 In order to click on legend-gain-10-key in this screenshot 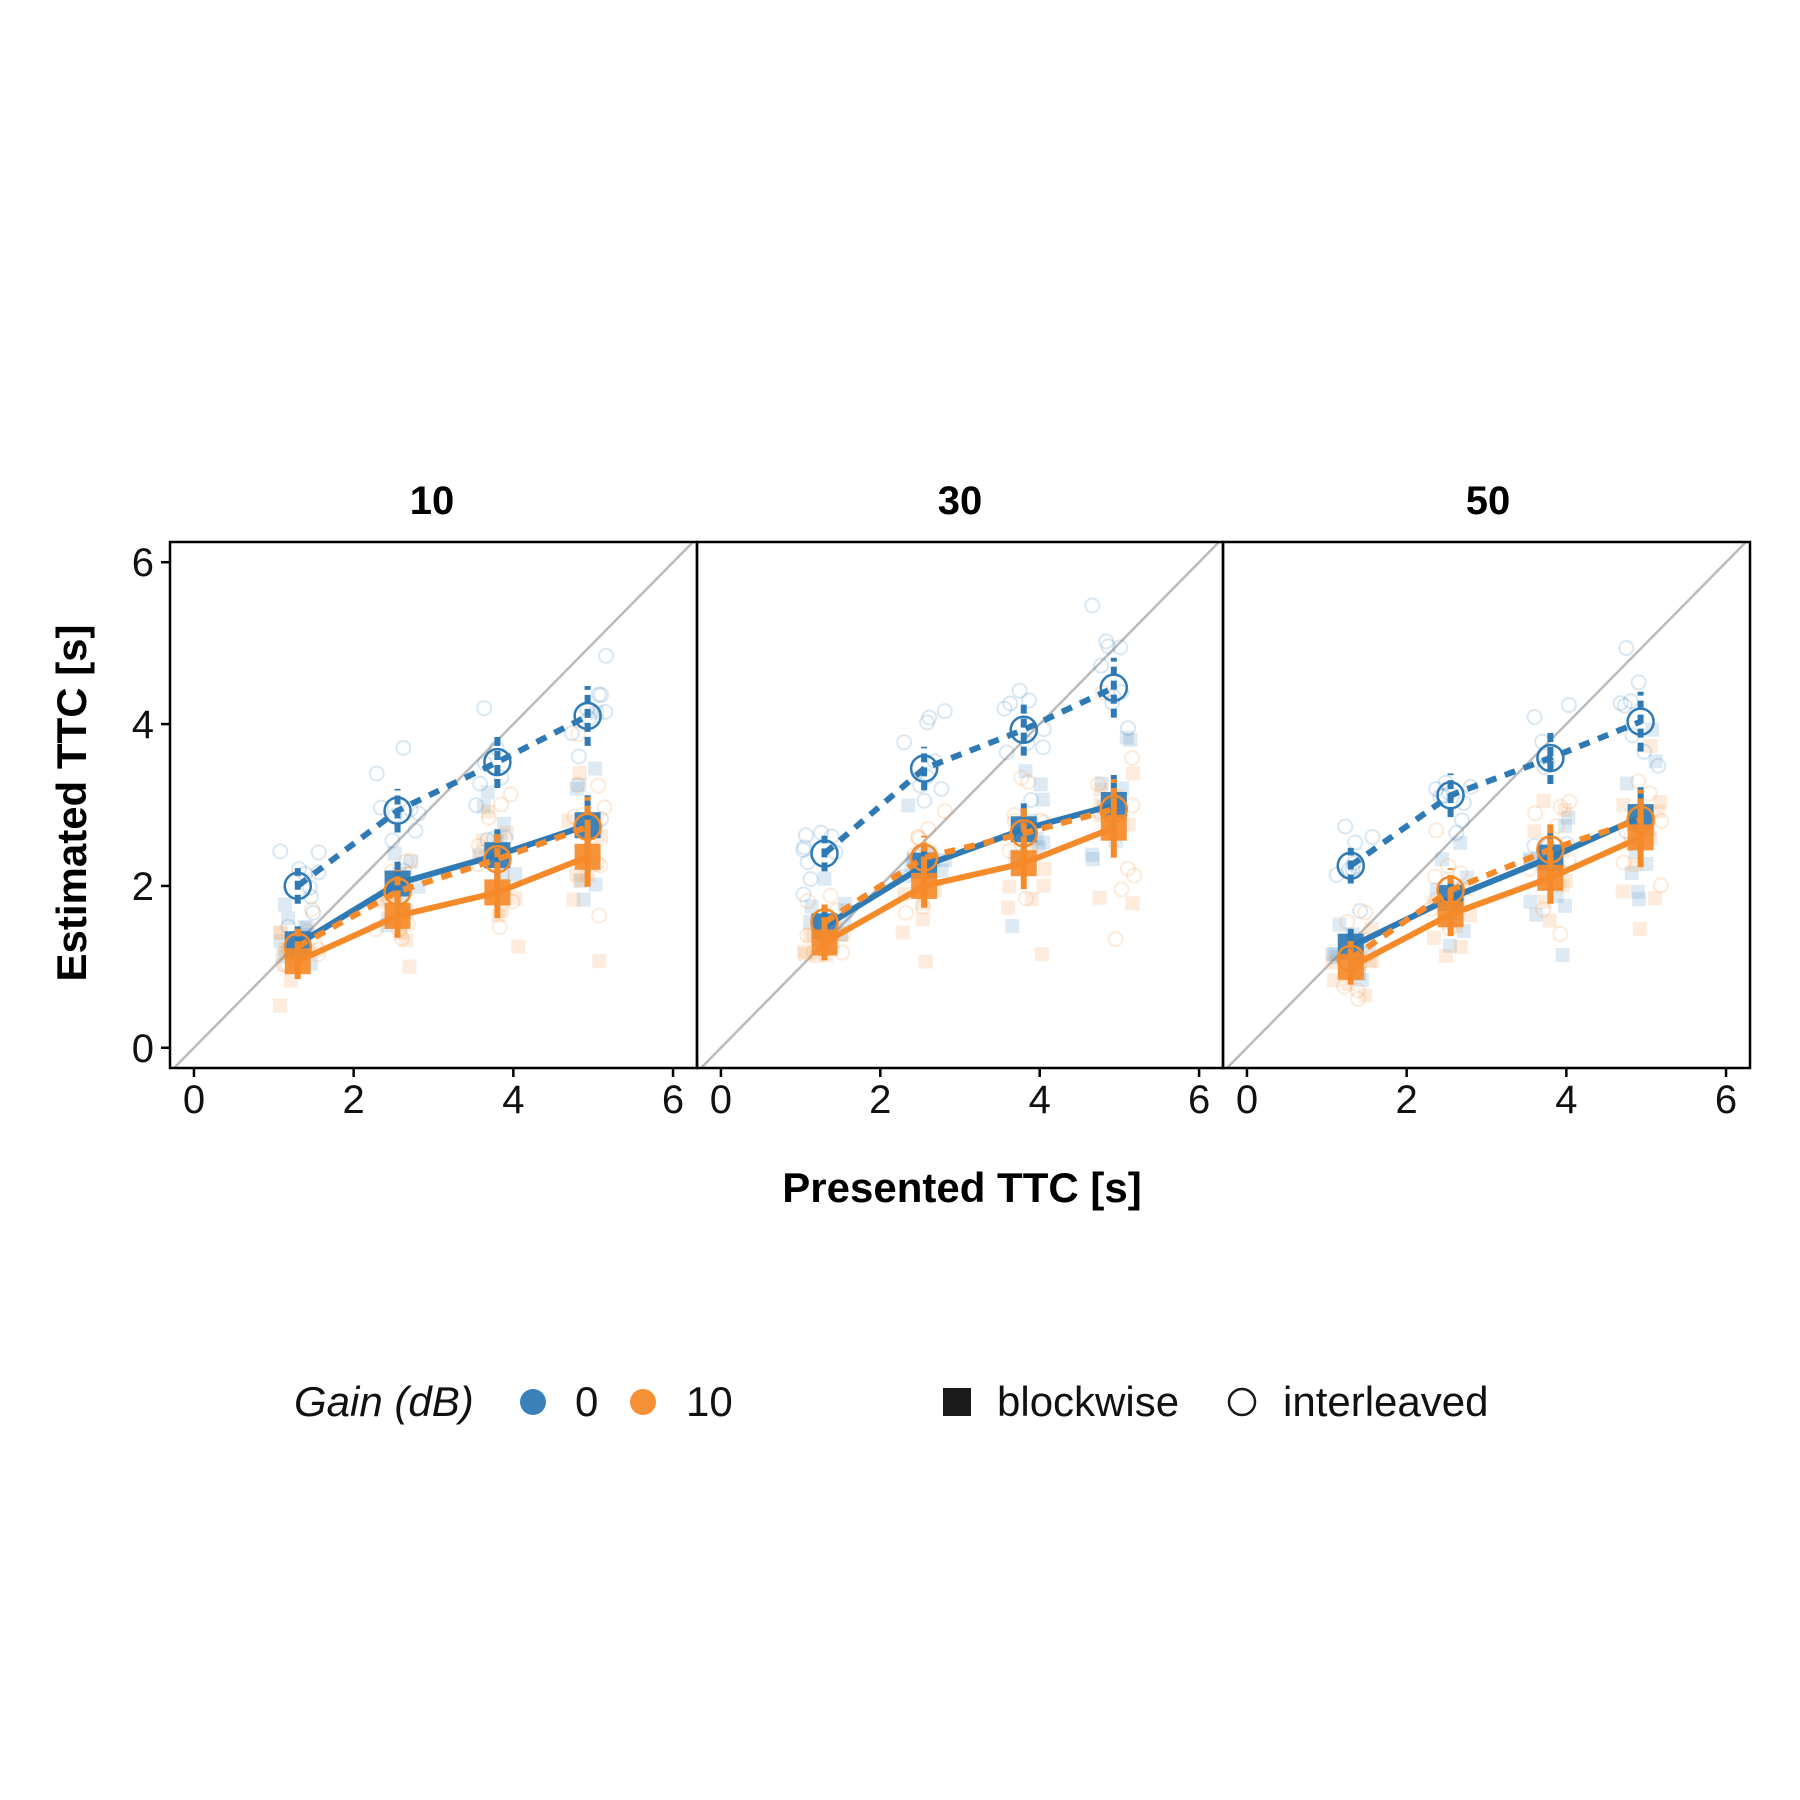, I will do `click(643, 1402)`.